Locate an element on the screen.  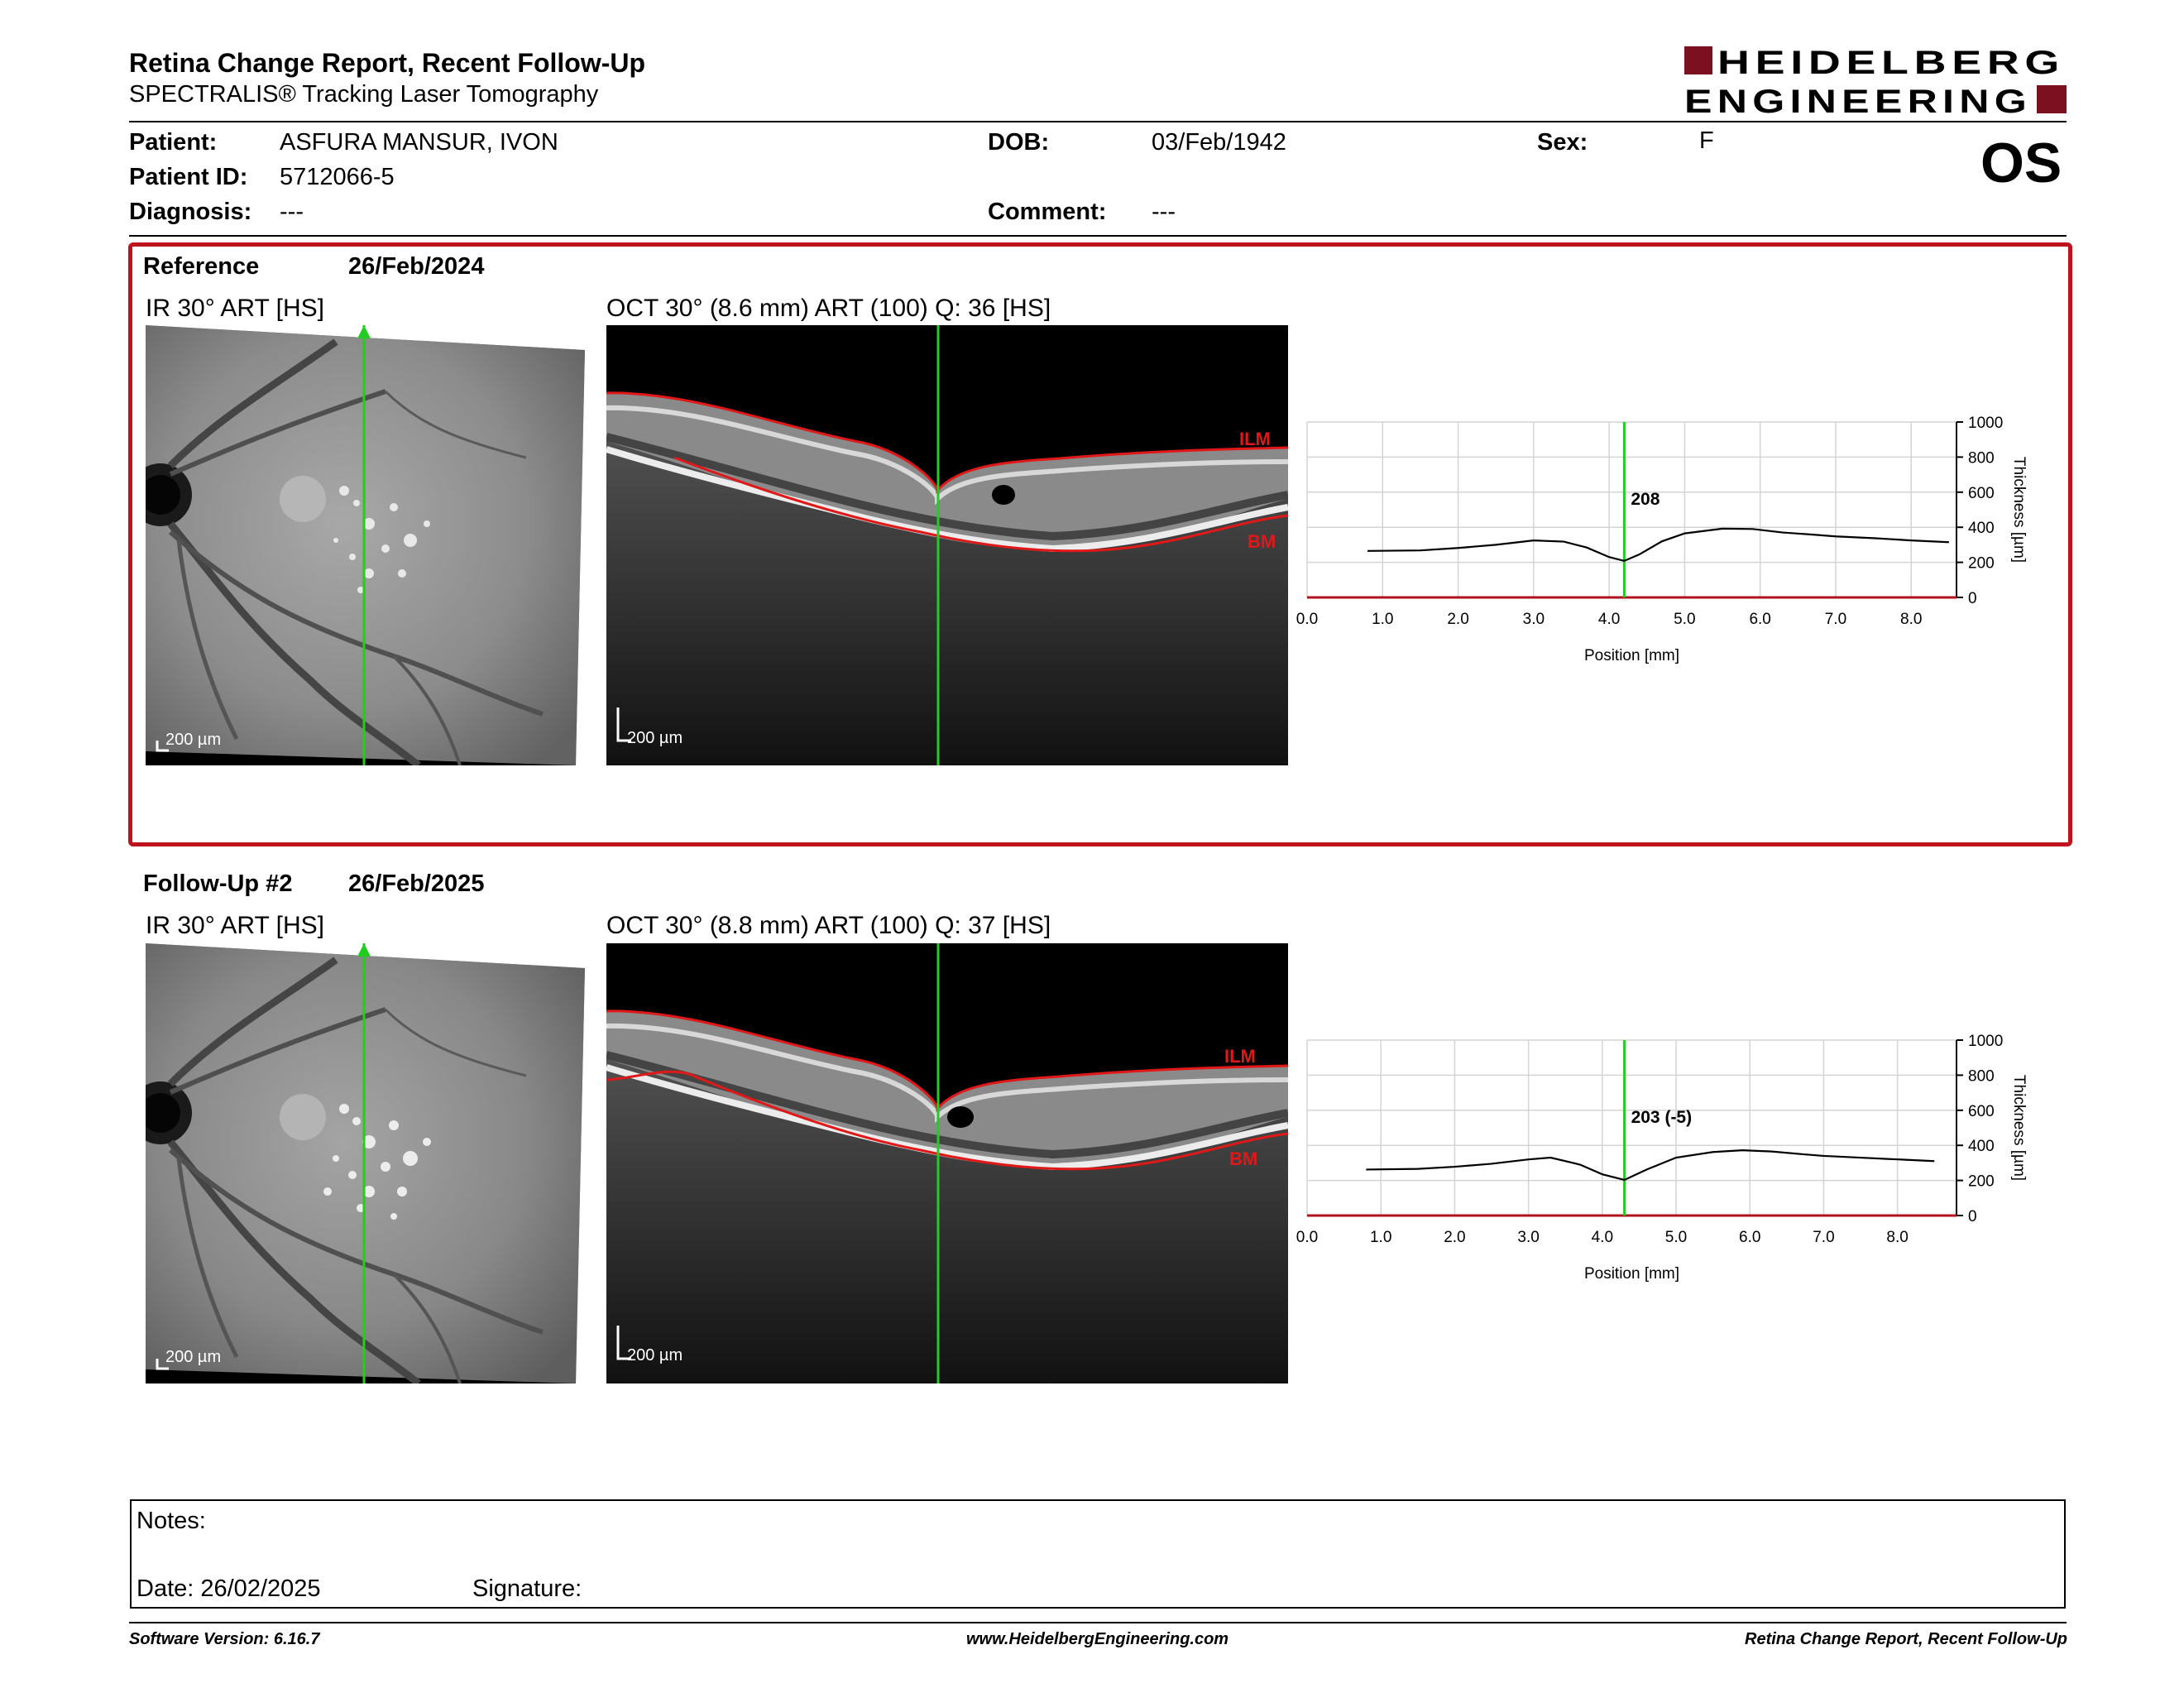
header-rule is located at coordinates (1098, 121).